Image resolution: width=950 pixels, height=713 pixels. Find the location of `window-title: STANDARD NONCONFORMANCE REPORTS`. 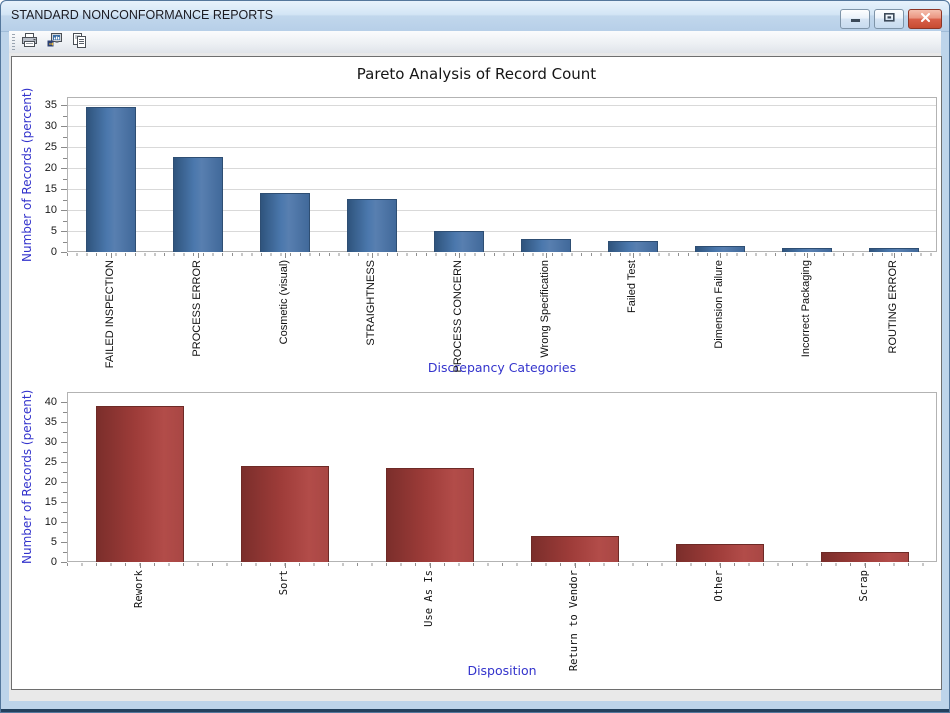

window-title: STANDARD NONCONFORMANCE REPORTS is located at coordinates (142, 15).